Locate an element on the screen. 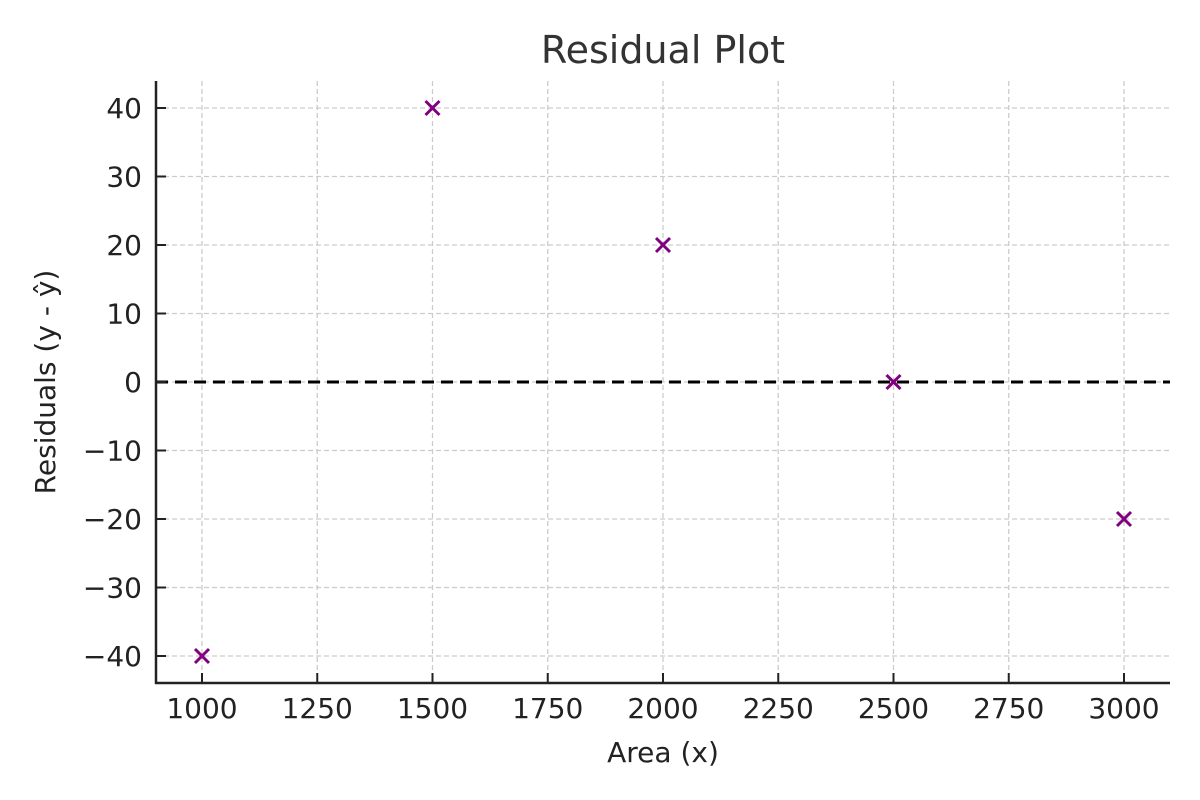  y-tick-label: 0 is located at coordinates (133, 382).